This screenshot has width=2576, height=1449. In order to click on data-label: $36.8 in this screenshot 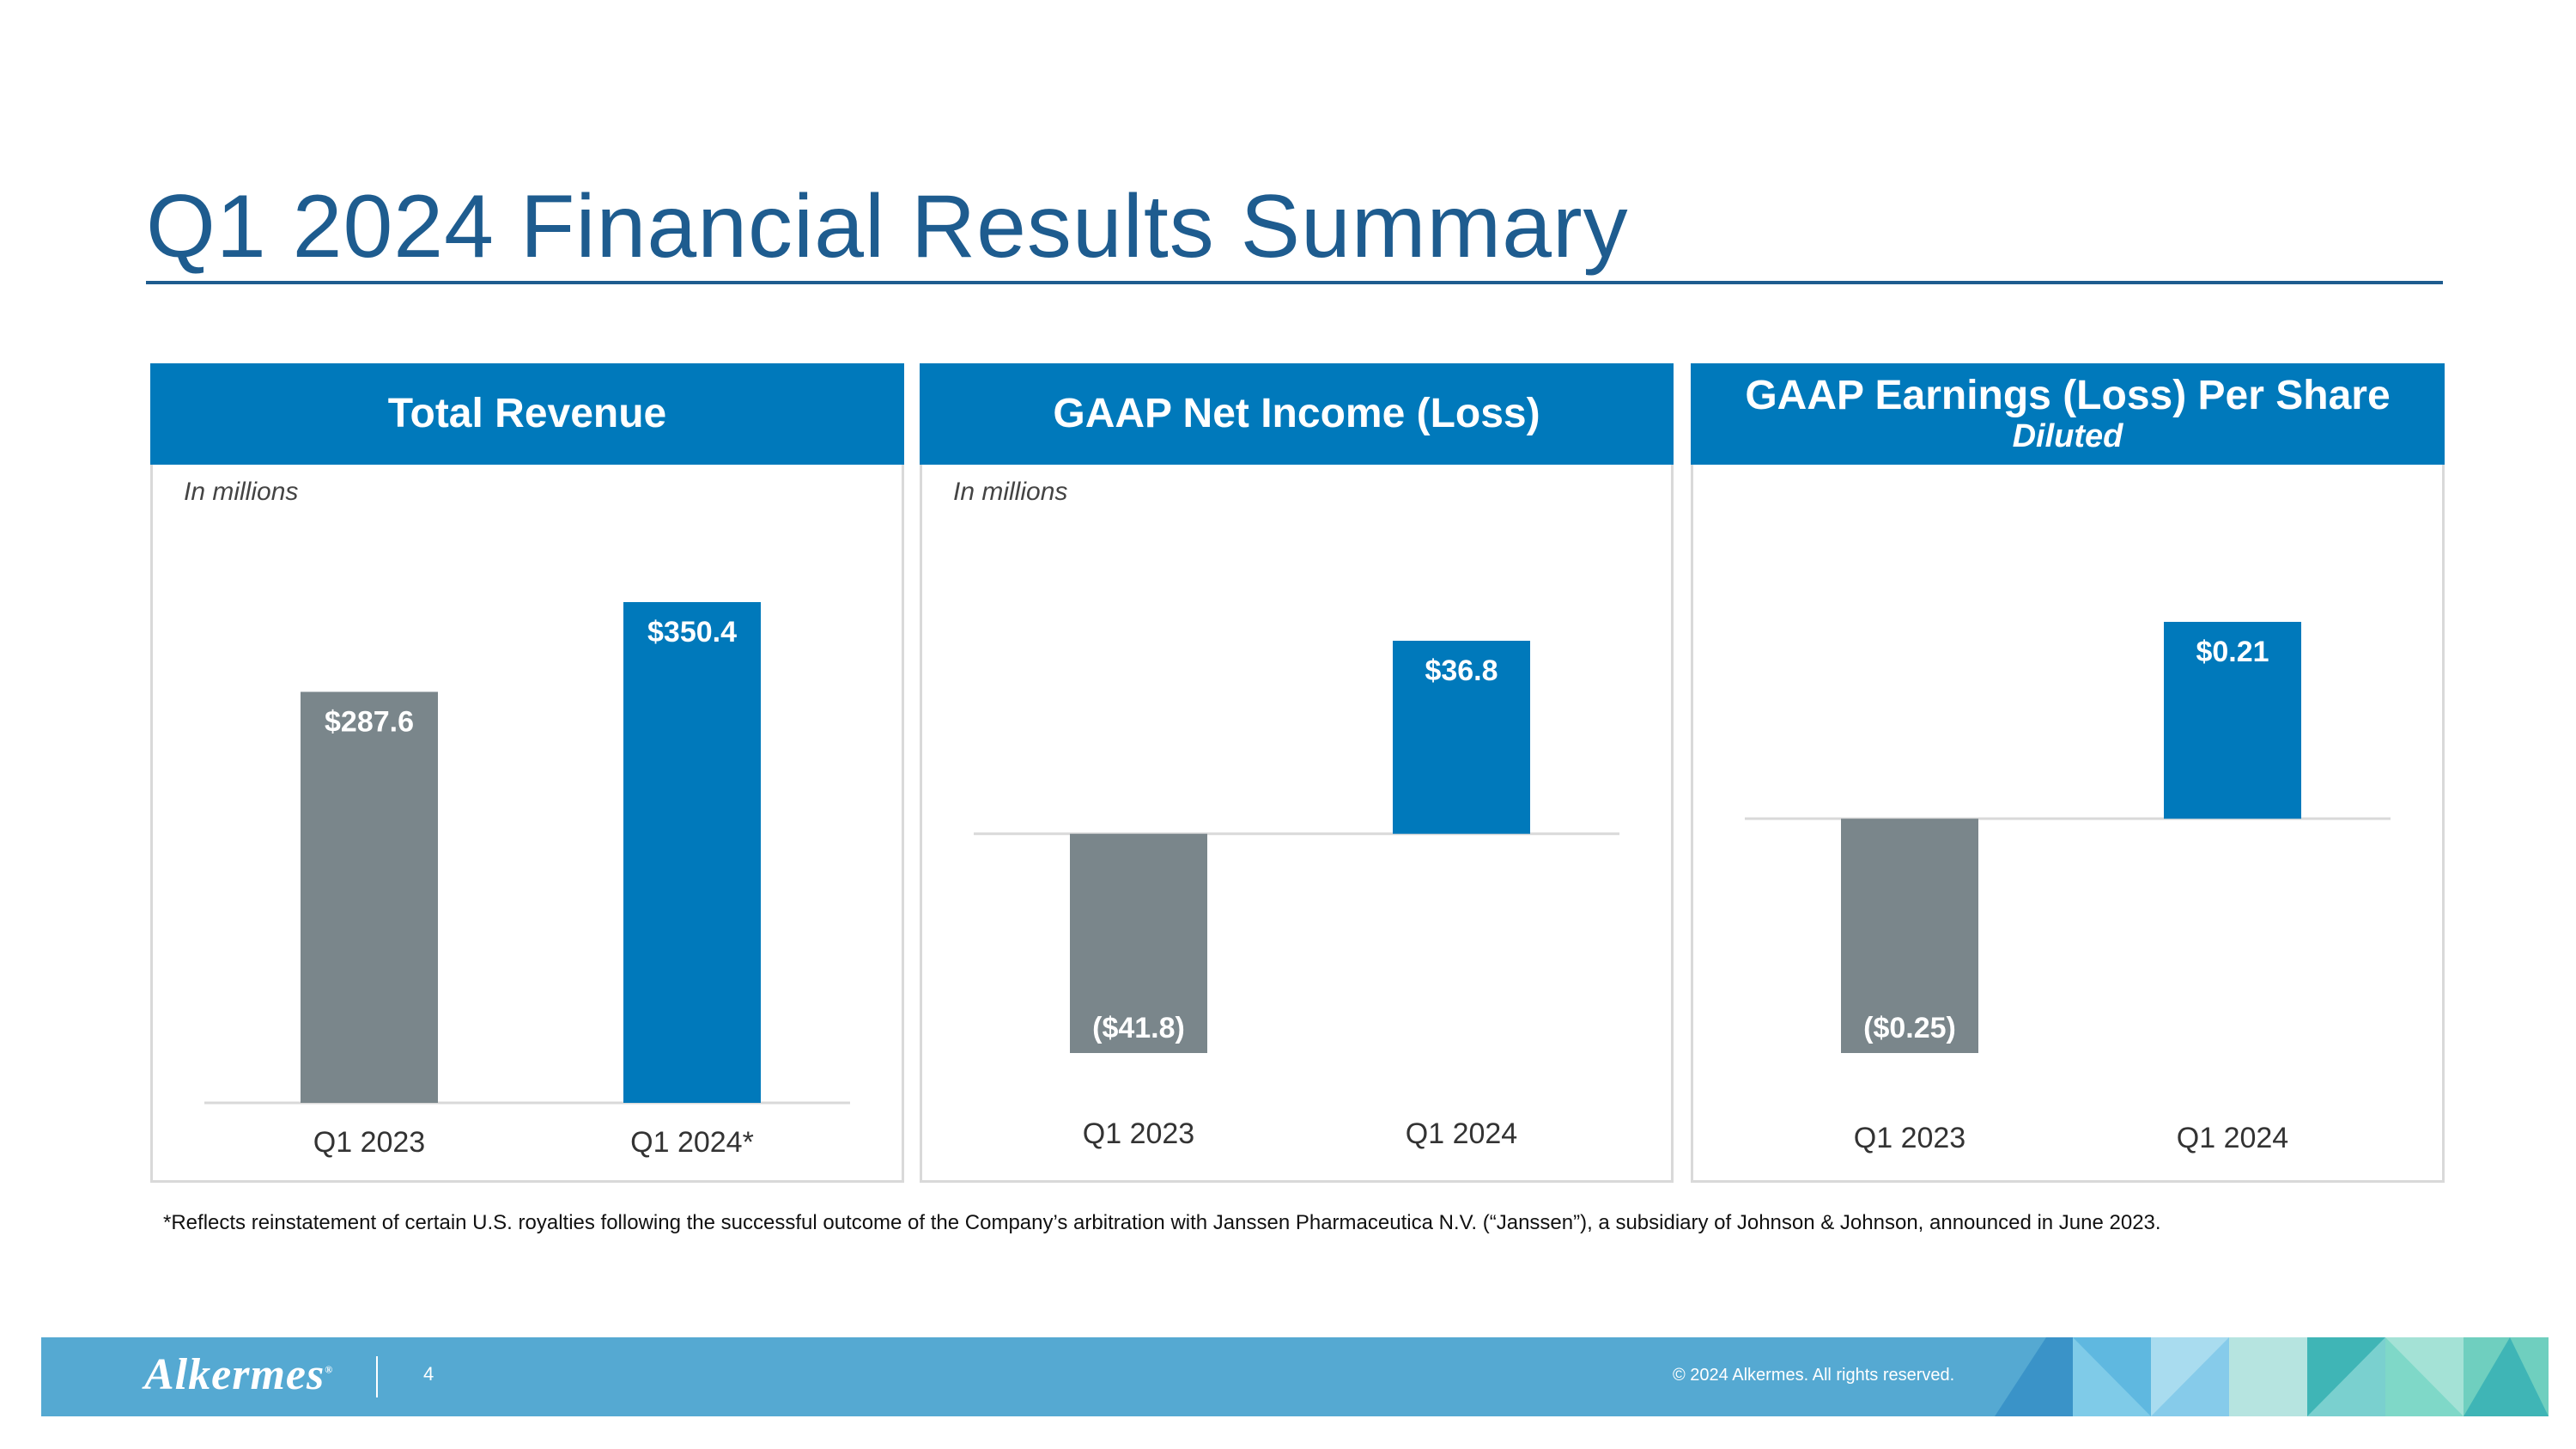, I will do `click(1462, 670)`.